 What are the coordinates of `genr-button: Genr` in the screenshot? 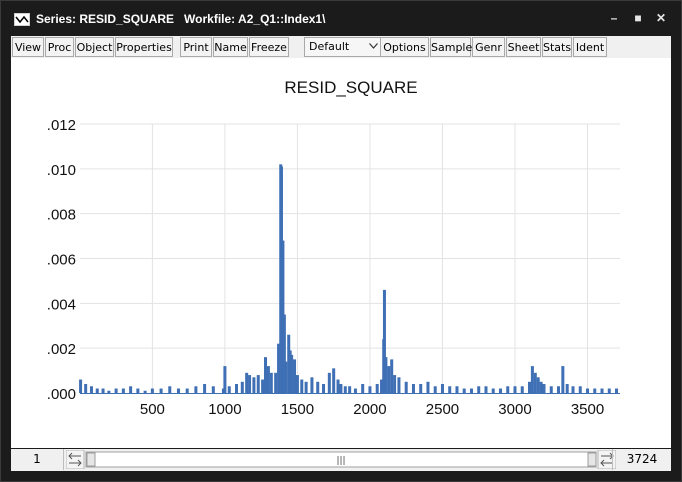 It's located at (488, 47).